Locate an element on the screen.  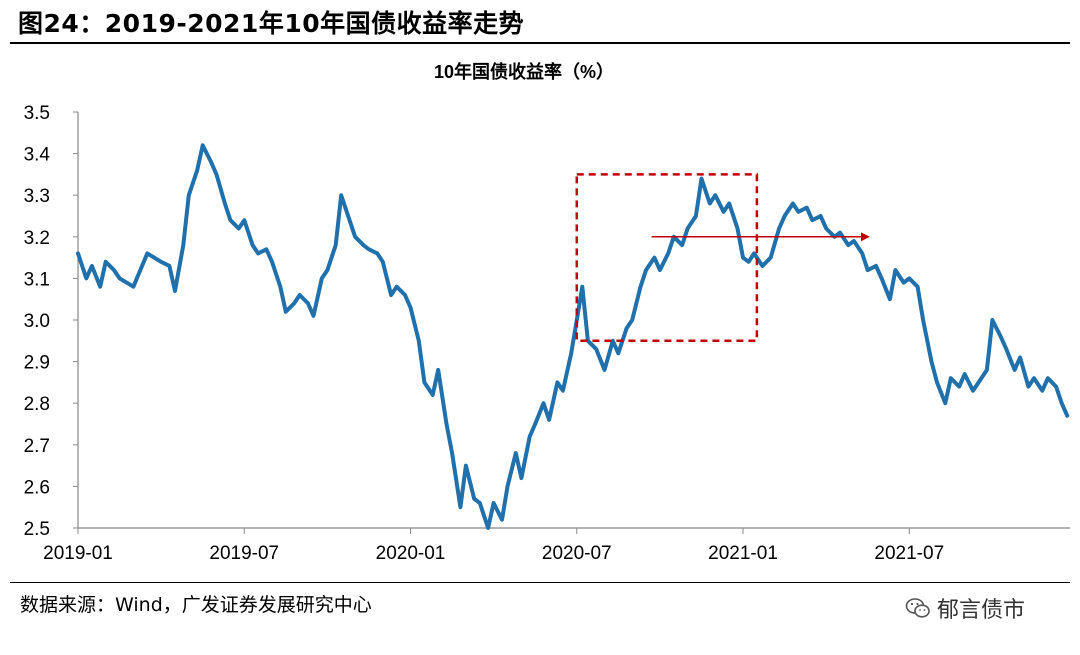
figure-title: 图24：2019-2021年10年国债收益率走势 is located at coordinates (271, 23).